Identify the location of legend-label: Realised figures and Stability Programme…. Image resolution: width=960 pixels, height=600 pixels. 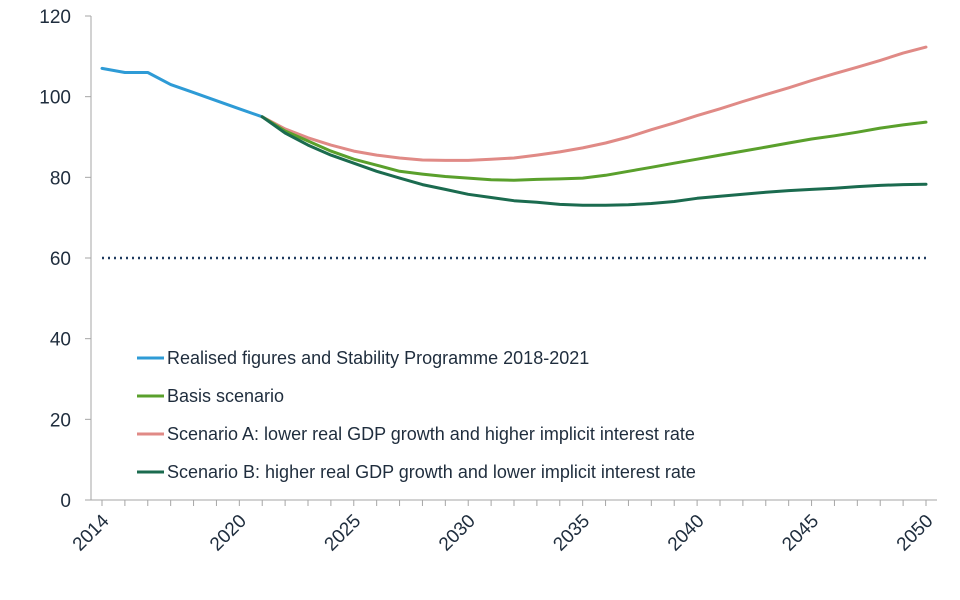
(378, 358).